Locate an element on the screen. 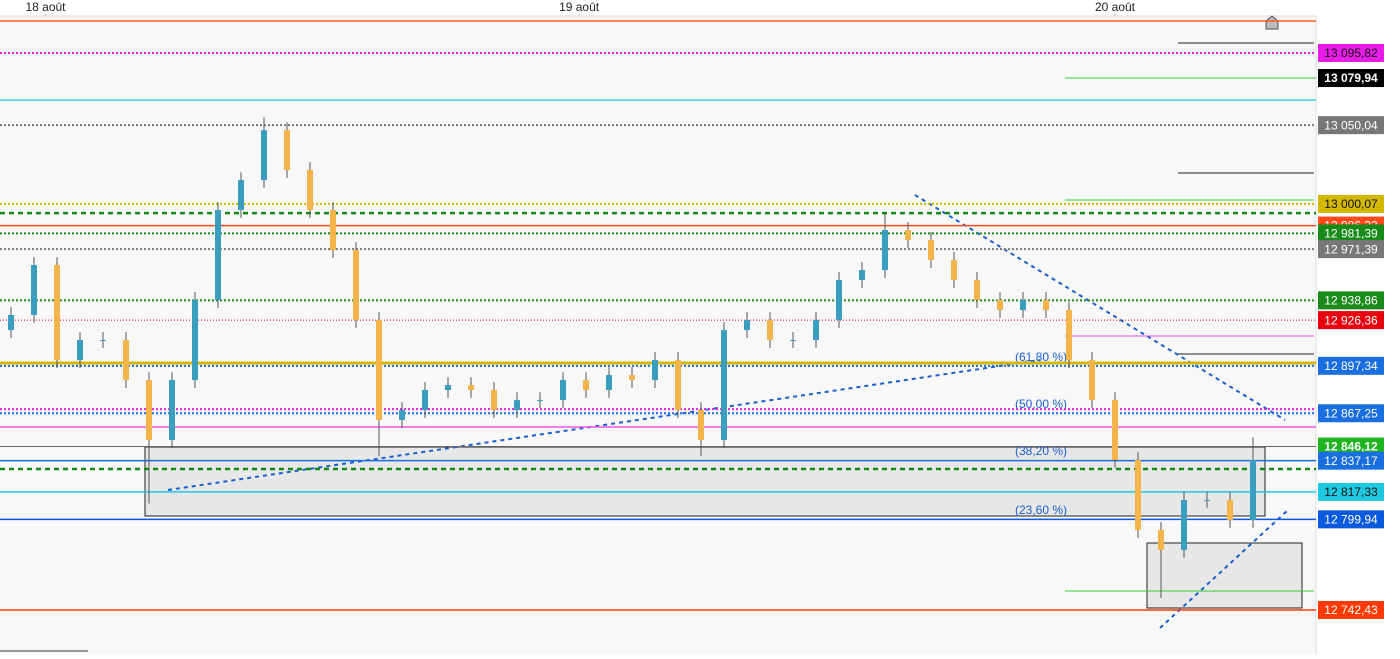  price-label: 13 079,94 is located at coordinates (1351, 78).